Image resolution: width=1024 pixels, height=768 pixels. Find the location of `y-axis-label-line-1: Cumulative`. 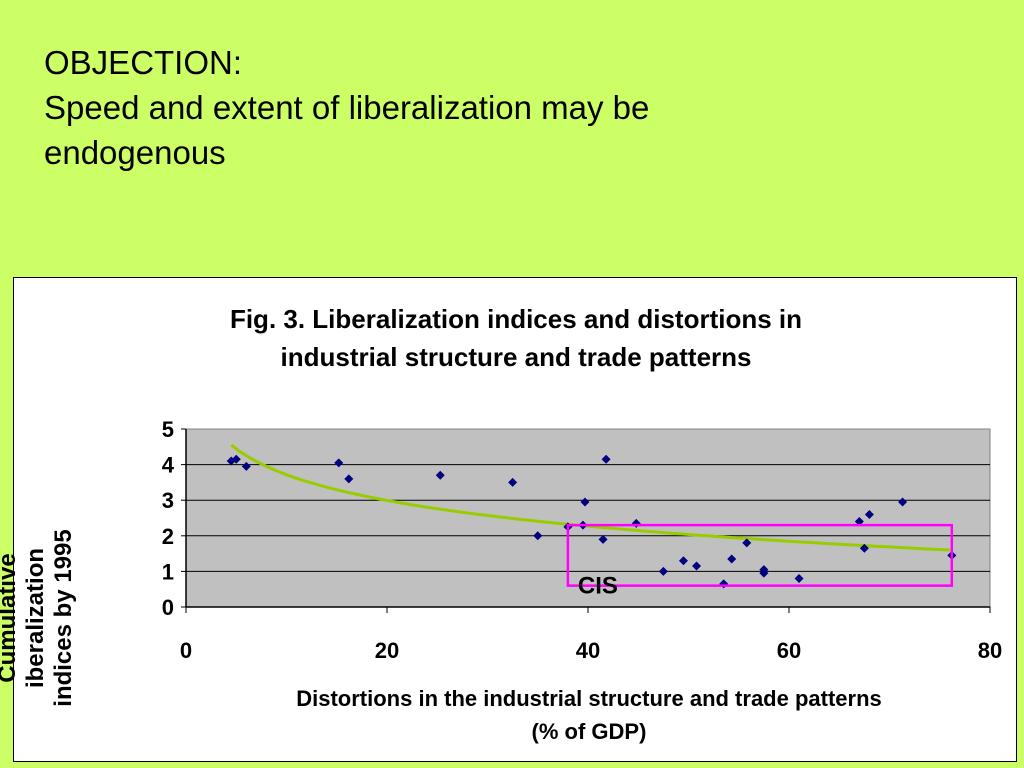

y-axis-label-line-1: Cumulative is located at coordinates (10, 618).